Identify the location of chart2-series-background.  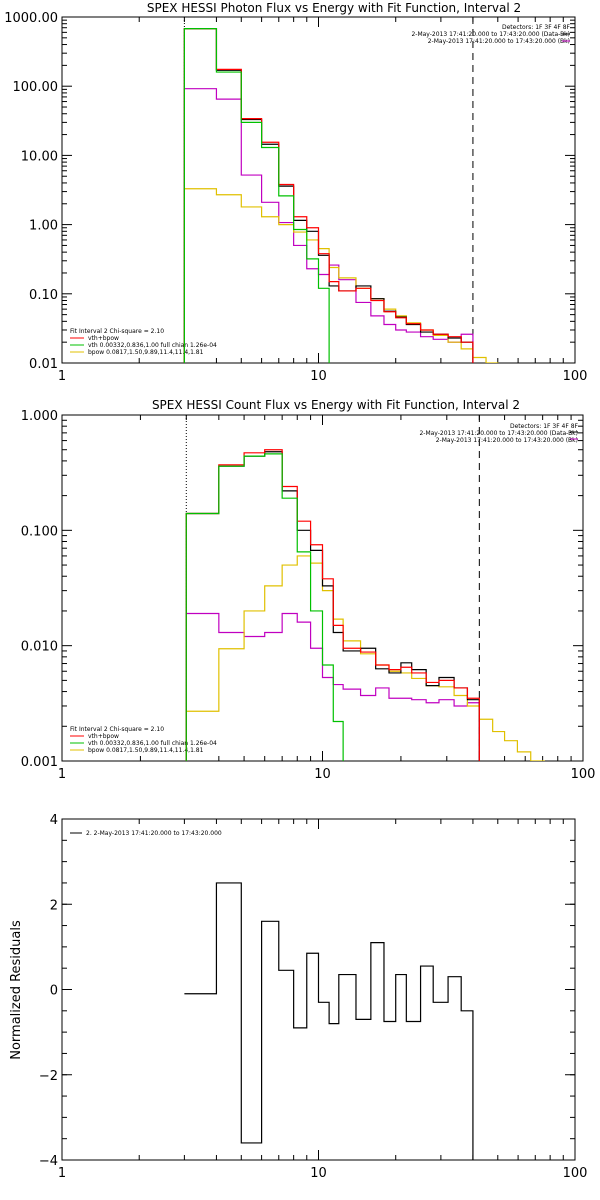
(332, 686).